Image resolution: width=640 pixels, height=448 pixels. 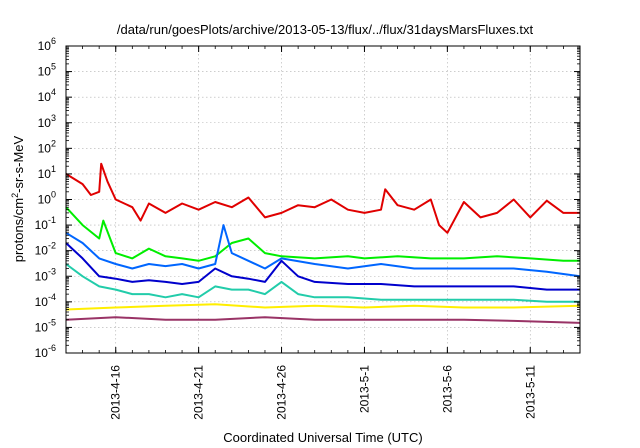 What do you see at coordinates (47, 70) in the screenshot?
I see `y-tick-label: 10⁵` at bounding box center [47, 70].